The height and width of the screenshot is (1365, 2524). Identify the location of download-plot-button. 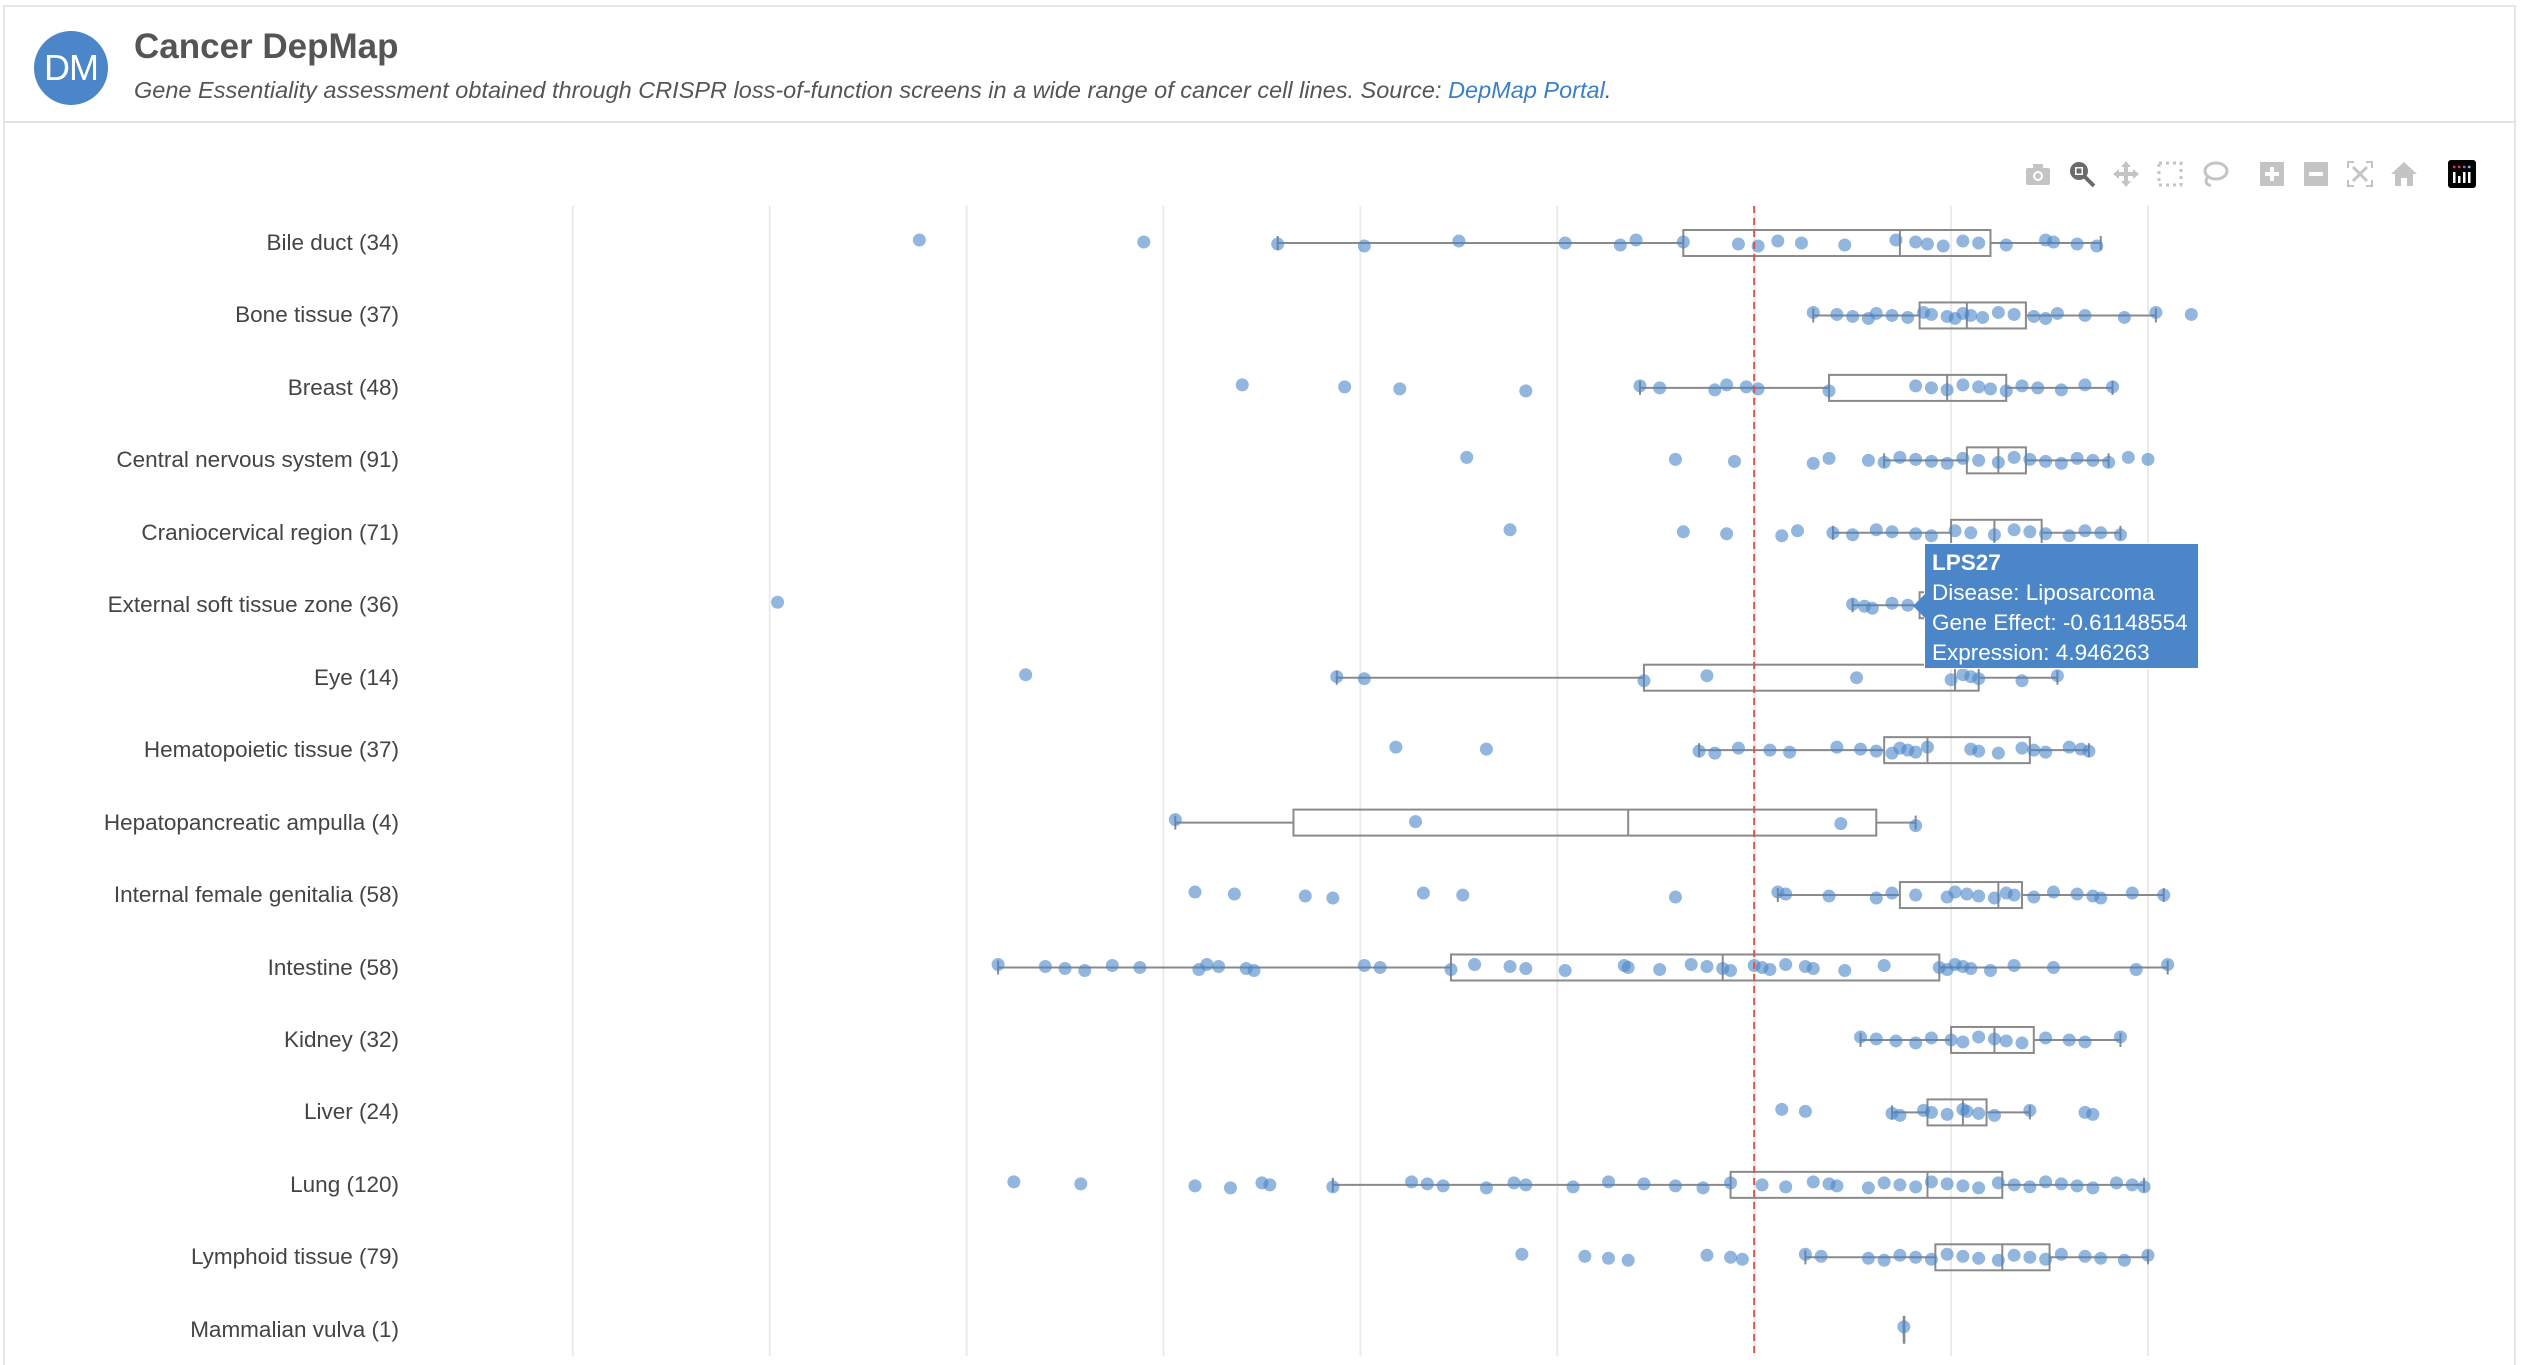
(2038, 174).